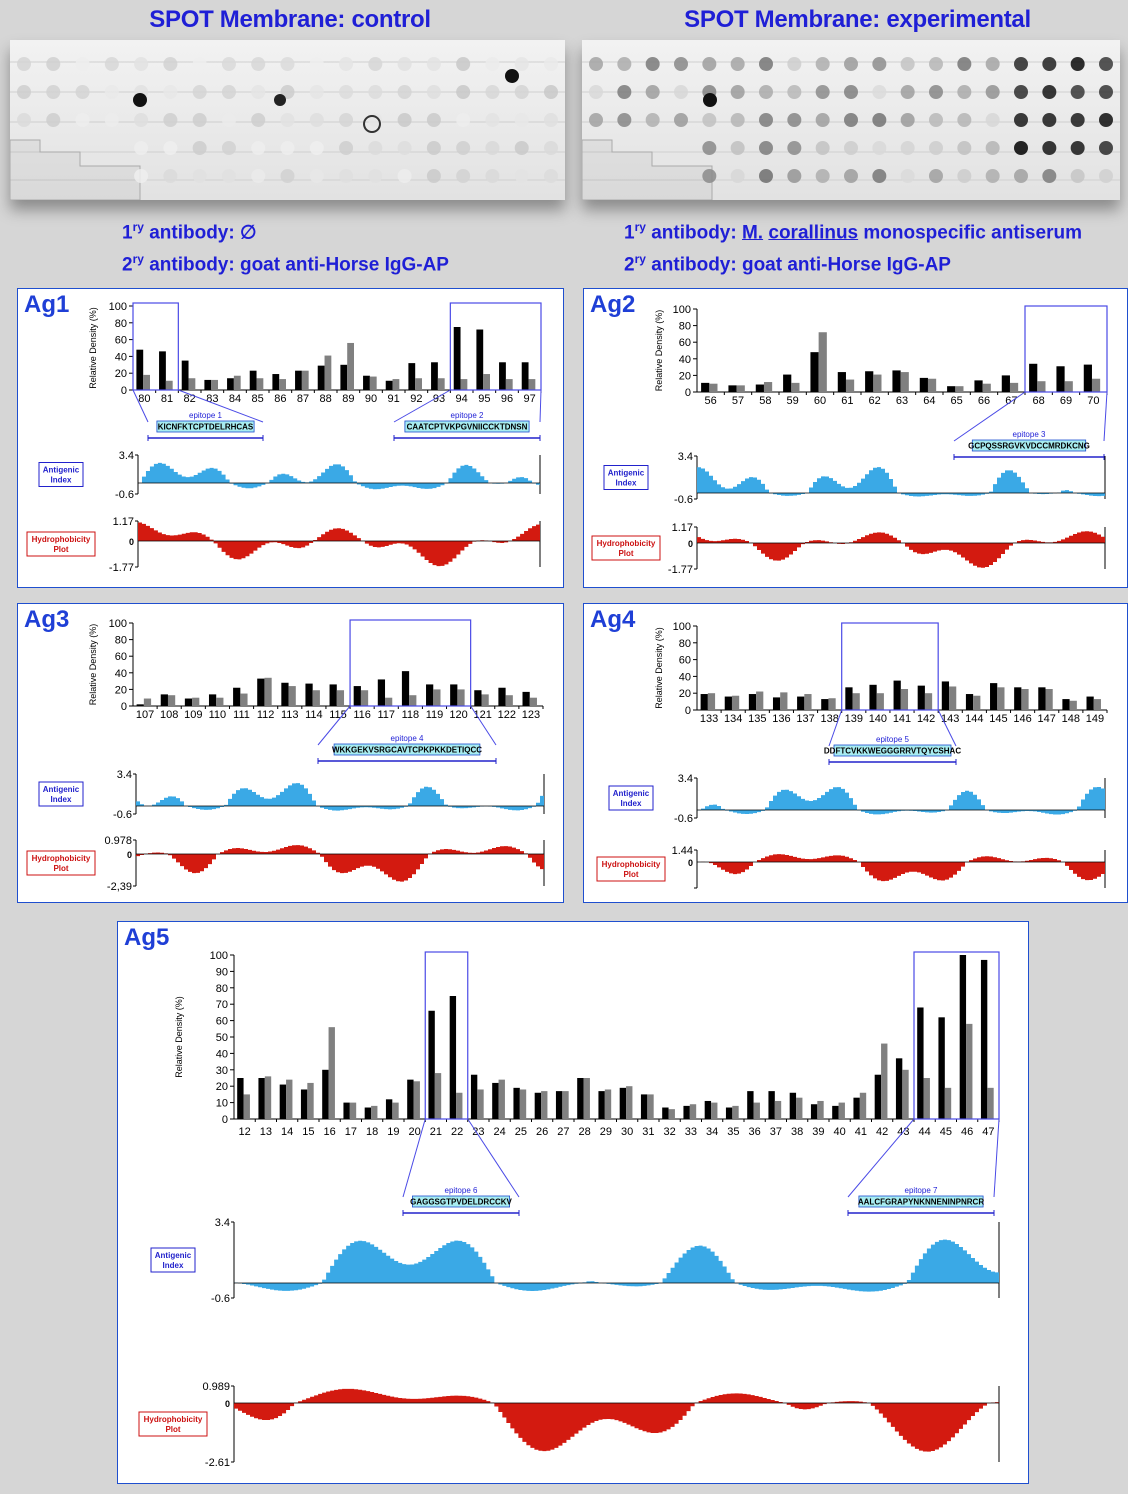 The width and height of the screenshot is (1128, 1494). I want to click on y-tick-label: 10, so click(222, 1104).